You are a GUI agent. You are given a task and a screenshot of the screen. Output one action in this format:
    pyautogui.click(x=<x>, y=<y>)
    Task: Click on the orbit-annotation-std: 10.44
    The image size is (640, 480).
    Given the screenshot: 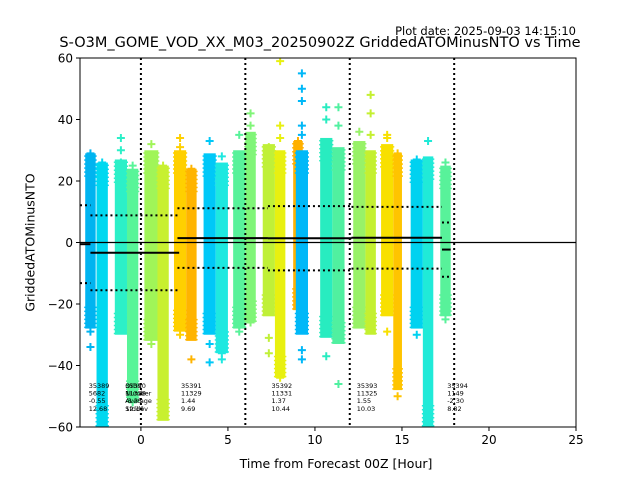 What is the action you would take?
    pyautogui.click(x=280, y=409)
    